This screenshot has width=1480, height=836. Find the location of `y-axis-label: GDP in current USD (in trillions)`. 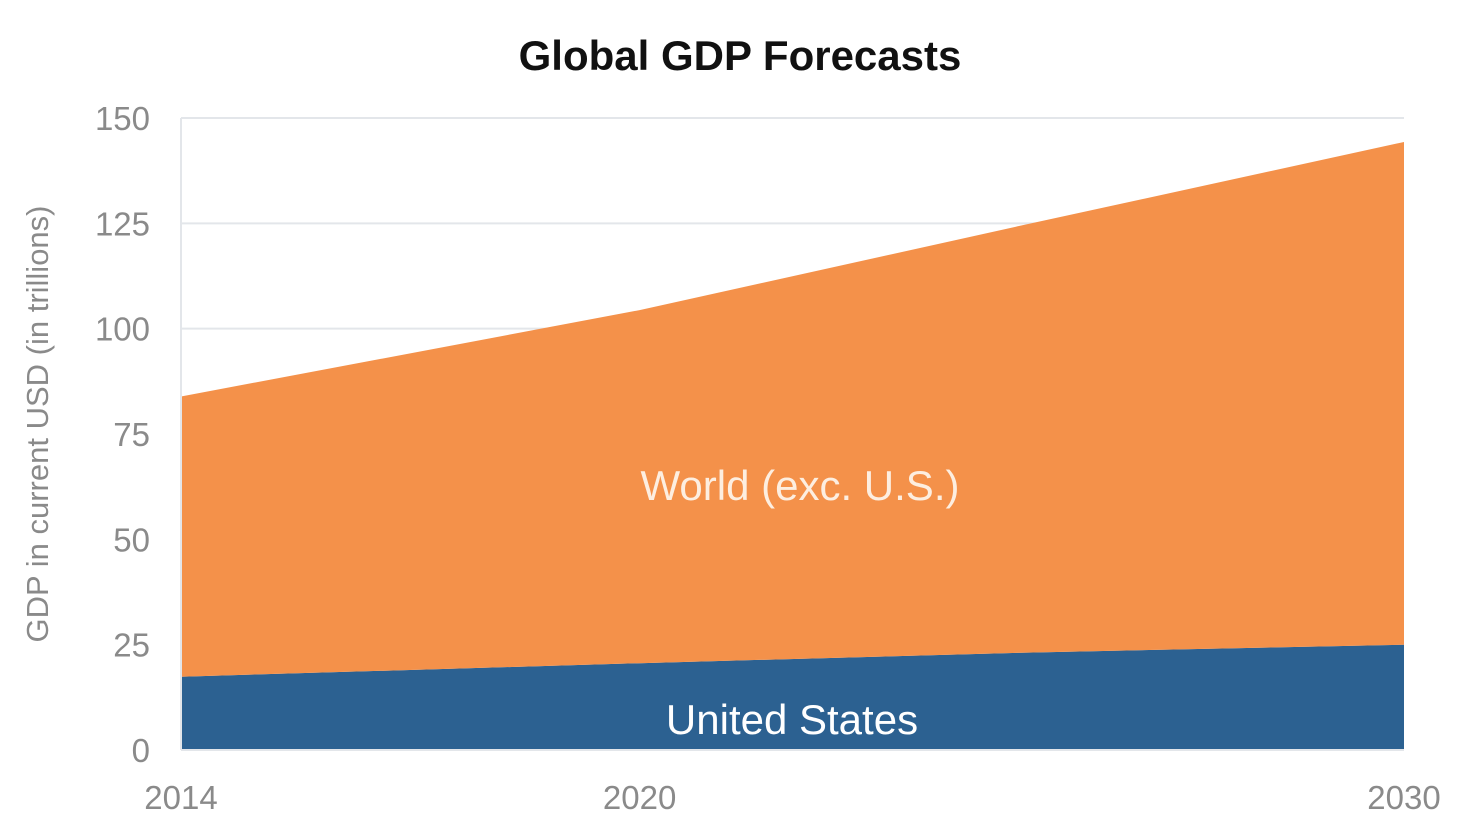

y-axis-label: GDP in current USD (in trillions) is located at coordinates (37, 424).